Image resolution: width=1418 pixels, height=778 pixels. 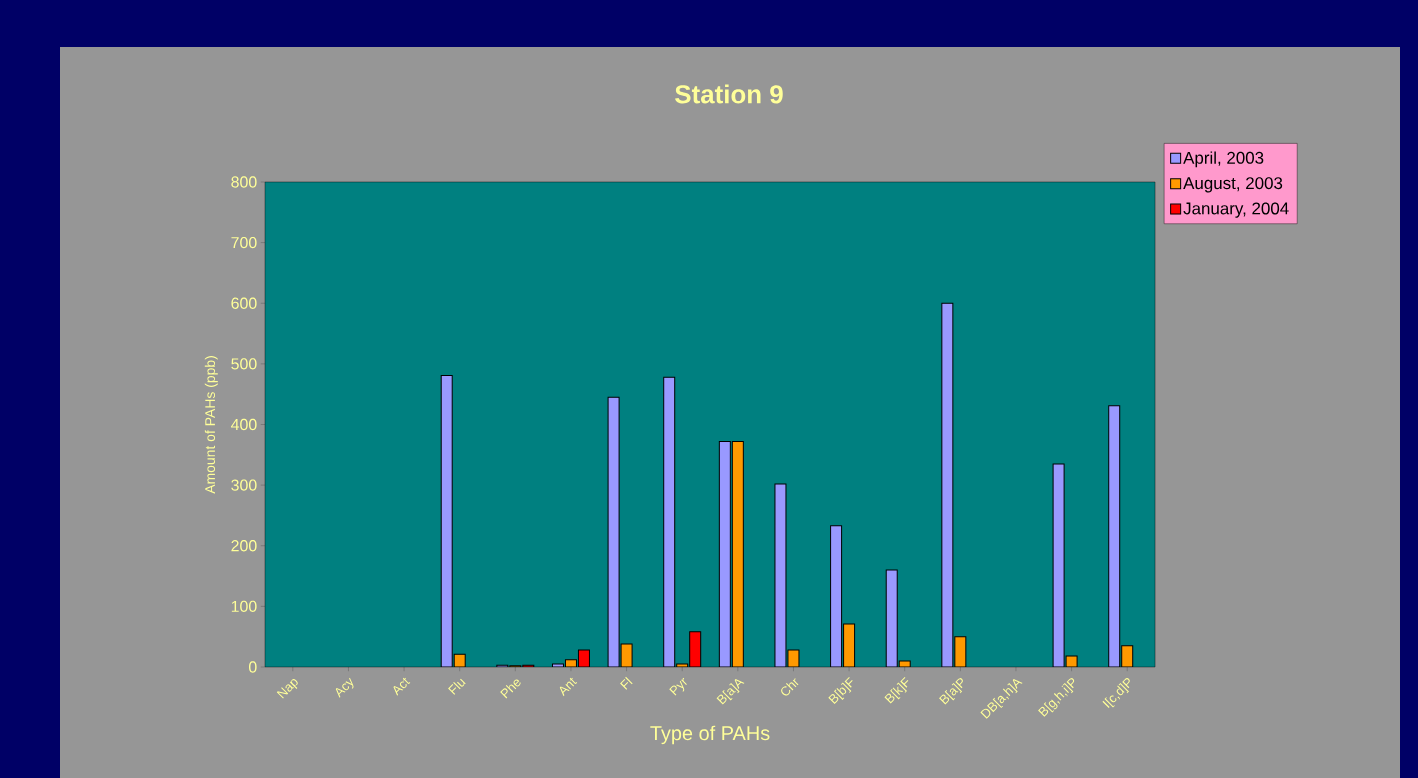 What do you see at coordinates (510, 689) in the screenshot?
I see `x-tick-label: Phe` at bounding box center [510, 689].